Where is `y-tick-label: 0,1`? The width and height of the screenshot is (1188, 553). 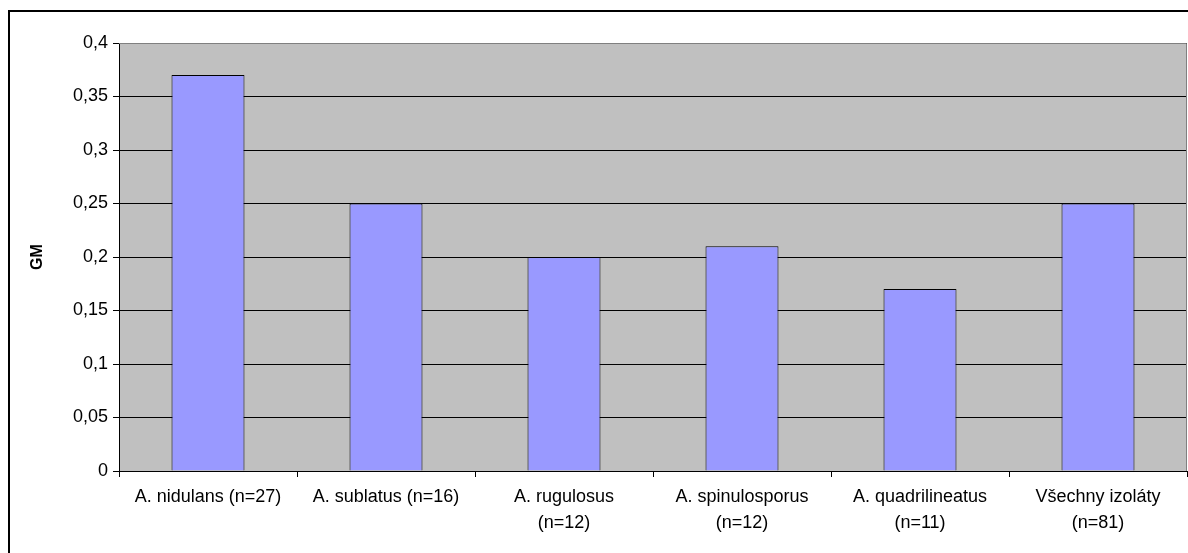 y-tick-label: 0,1 is located at coordinates (95, 362).